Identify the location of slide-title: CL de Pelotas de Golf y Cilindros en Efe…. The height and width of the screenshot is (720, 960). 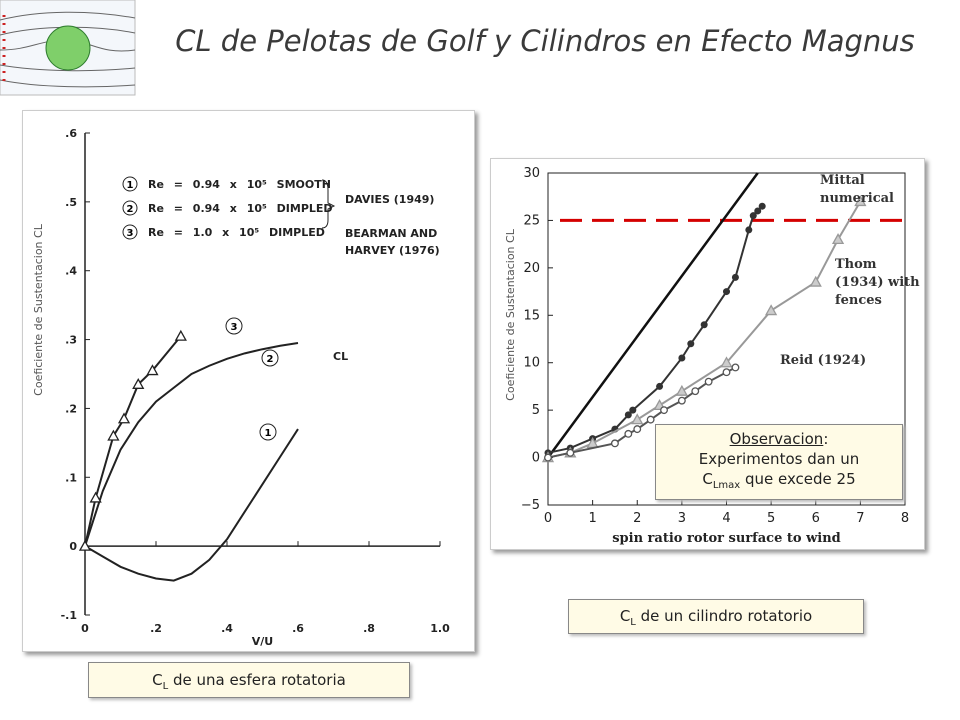
(545, 41).